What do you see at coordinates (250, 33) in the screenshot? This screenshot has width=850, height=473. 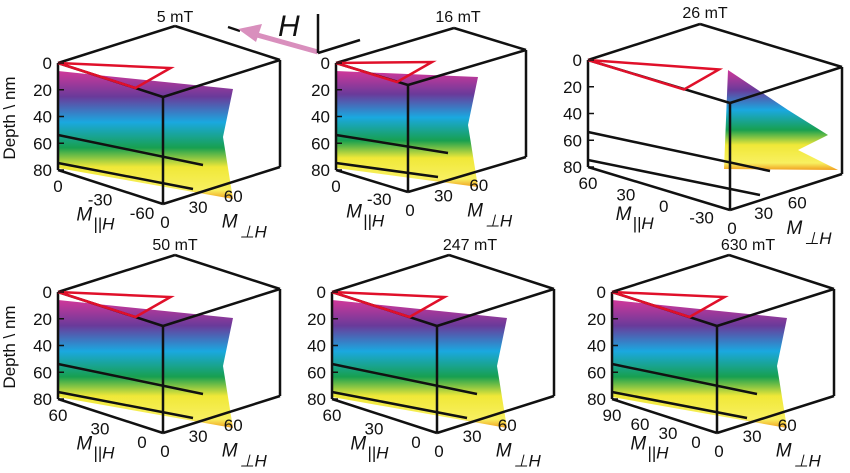 I see `field-arrow-icon` at bounding box center [250, 33].